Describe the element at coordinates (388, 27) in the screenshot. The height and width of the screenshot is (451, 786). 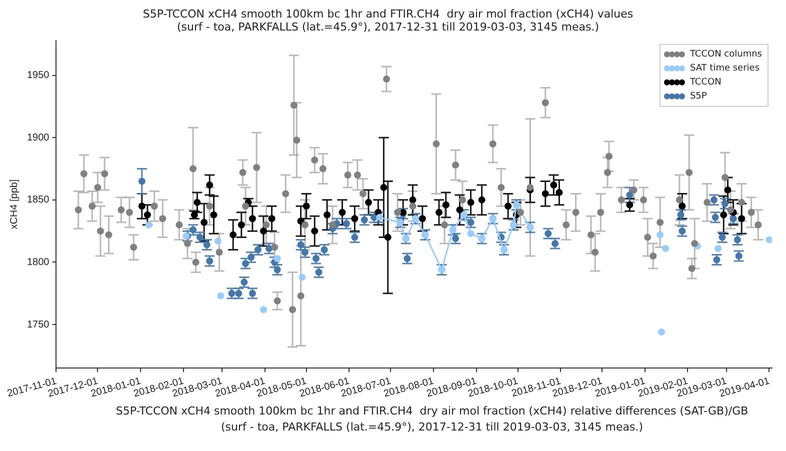
I see `chart-subtitle: (surf - toa, PARKFALLS (lat.=45.9°), 2017-12-31 till 2019-03-03, 3145 meas.)` at that location.